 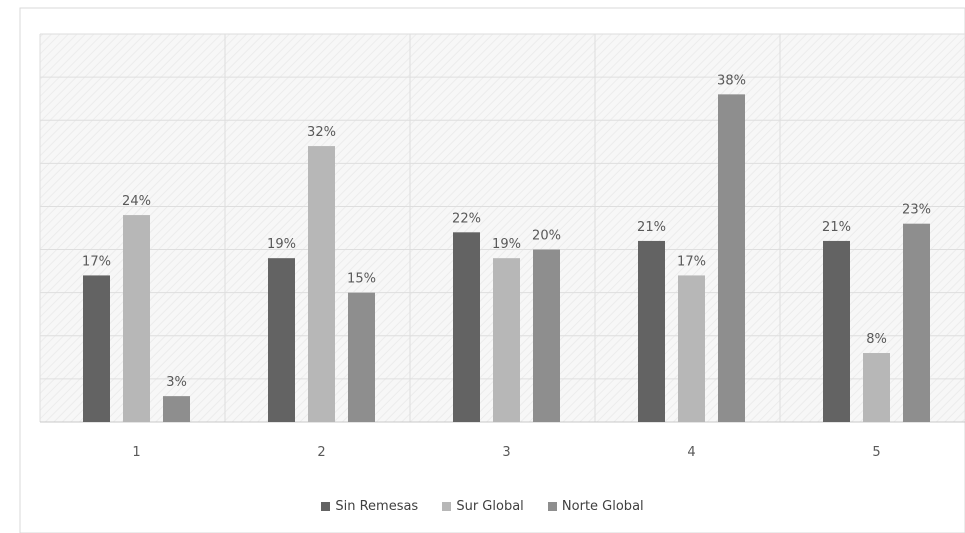 What do you see at coordinates (321, 452) in the screenshot?
I see `category-label: 2` at bounding box center [321, 452].